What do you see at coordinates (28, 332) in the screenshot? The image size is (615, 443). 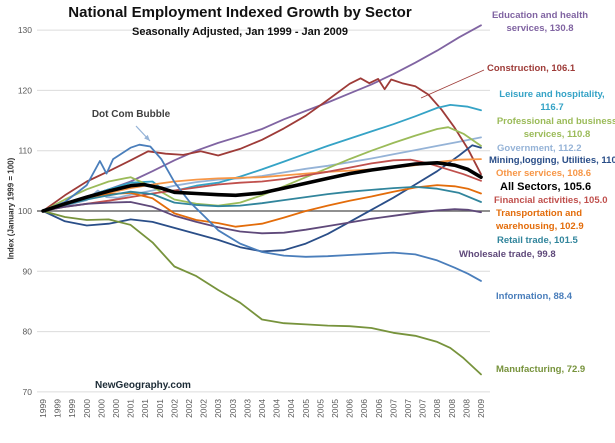 I see `y-tick-label-80: 80` at bounding box center [28, 332].